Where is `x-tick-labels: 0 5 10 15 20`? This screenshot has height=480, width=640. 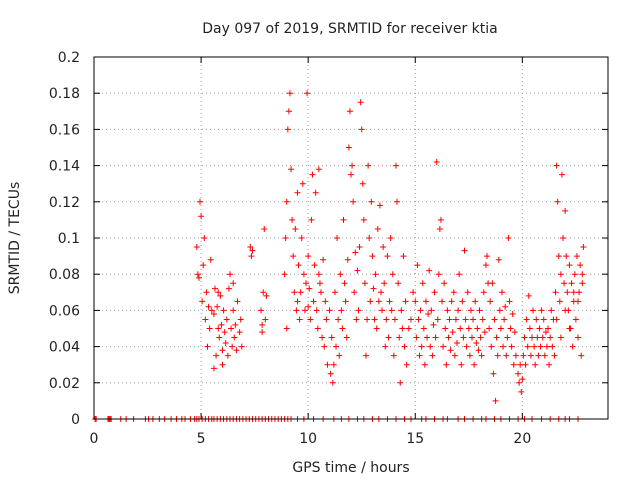 x-tick-labels: 0 5 10 15 20 is located at coordinates (311, 439).